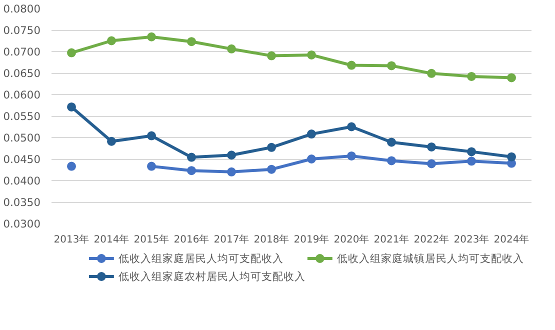  Describe the element at coordinates (22, 73) in the screenshot. I see `y-tick-label: 0.0650` at that location.